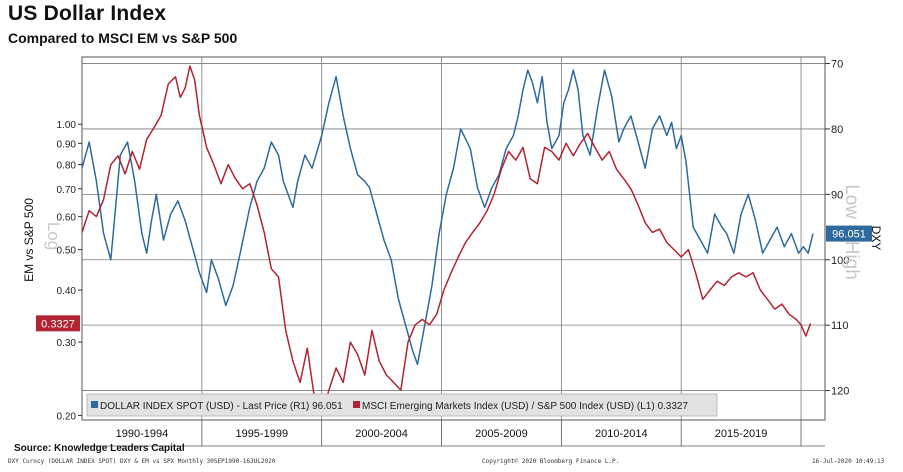 The width and height of the screenshot is (903, 472). What do you see at coordinates (621, 434) in the screenshot?
I see `x-tick-label: 2010-2014` at bounding box center [621, 434].